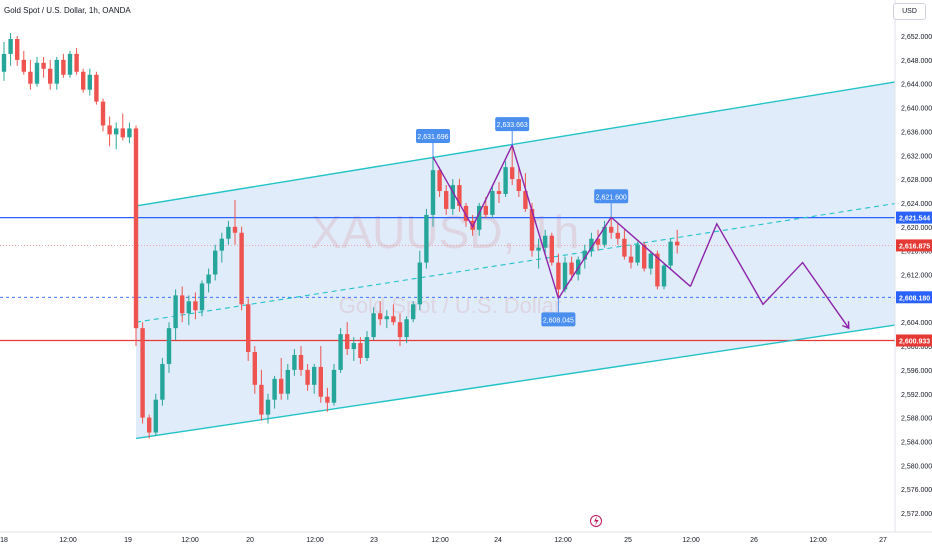 This screenshot has width=932, height=550. I want to click on price-line-label-text: 2,608.180, so click(914, 298).